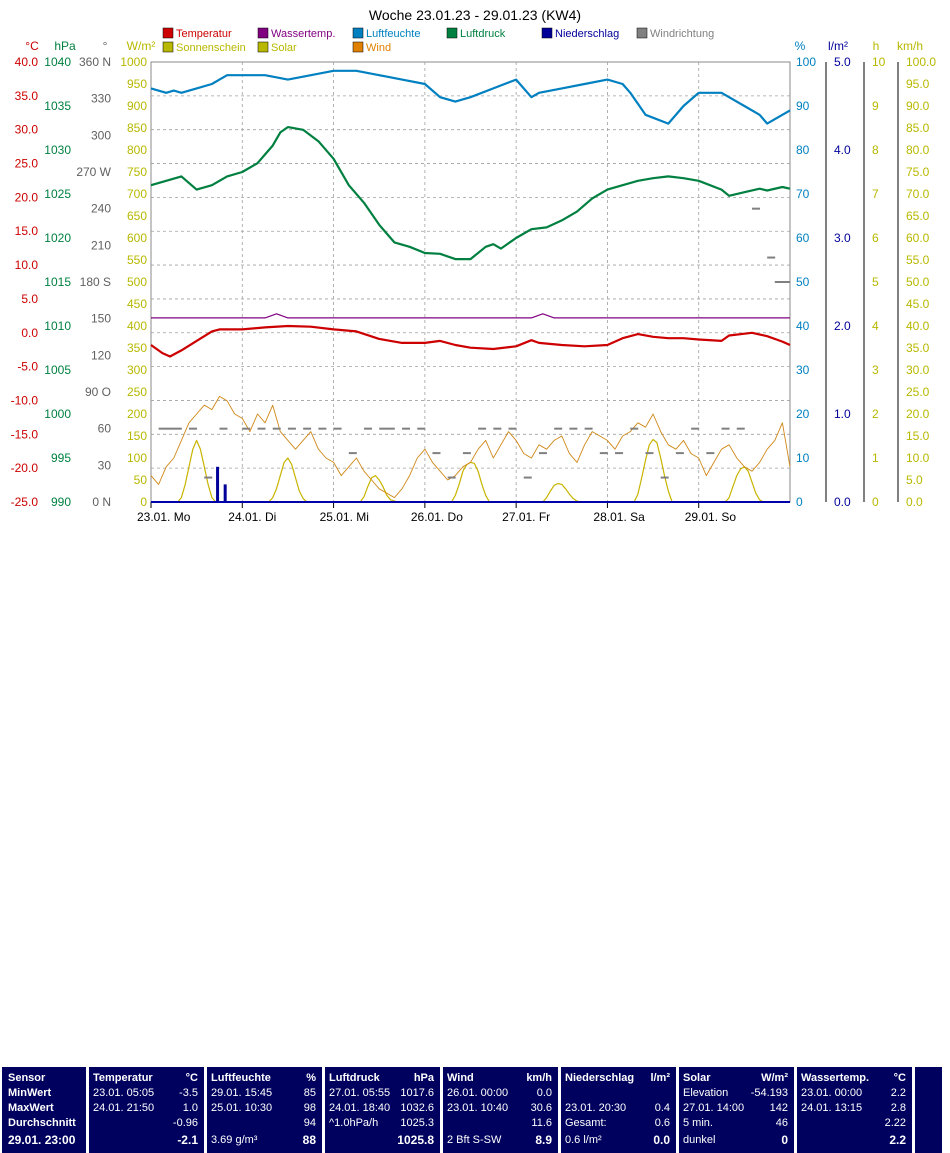 Image resolution: width=950 pixels, height=1153 pixels. What do you see at coordinates (303, 34) in the screenshot?
I see `legend-label-1: Wassertemp.` at bounding box center [303, 34].